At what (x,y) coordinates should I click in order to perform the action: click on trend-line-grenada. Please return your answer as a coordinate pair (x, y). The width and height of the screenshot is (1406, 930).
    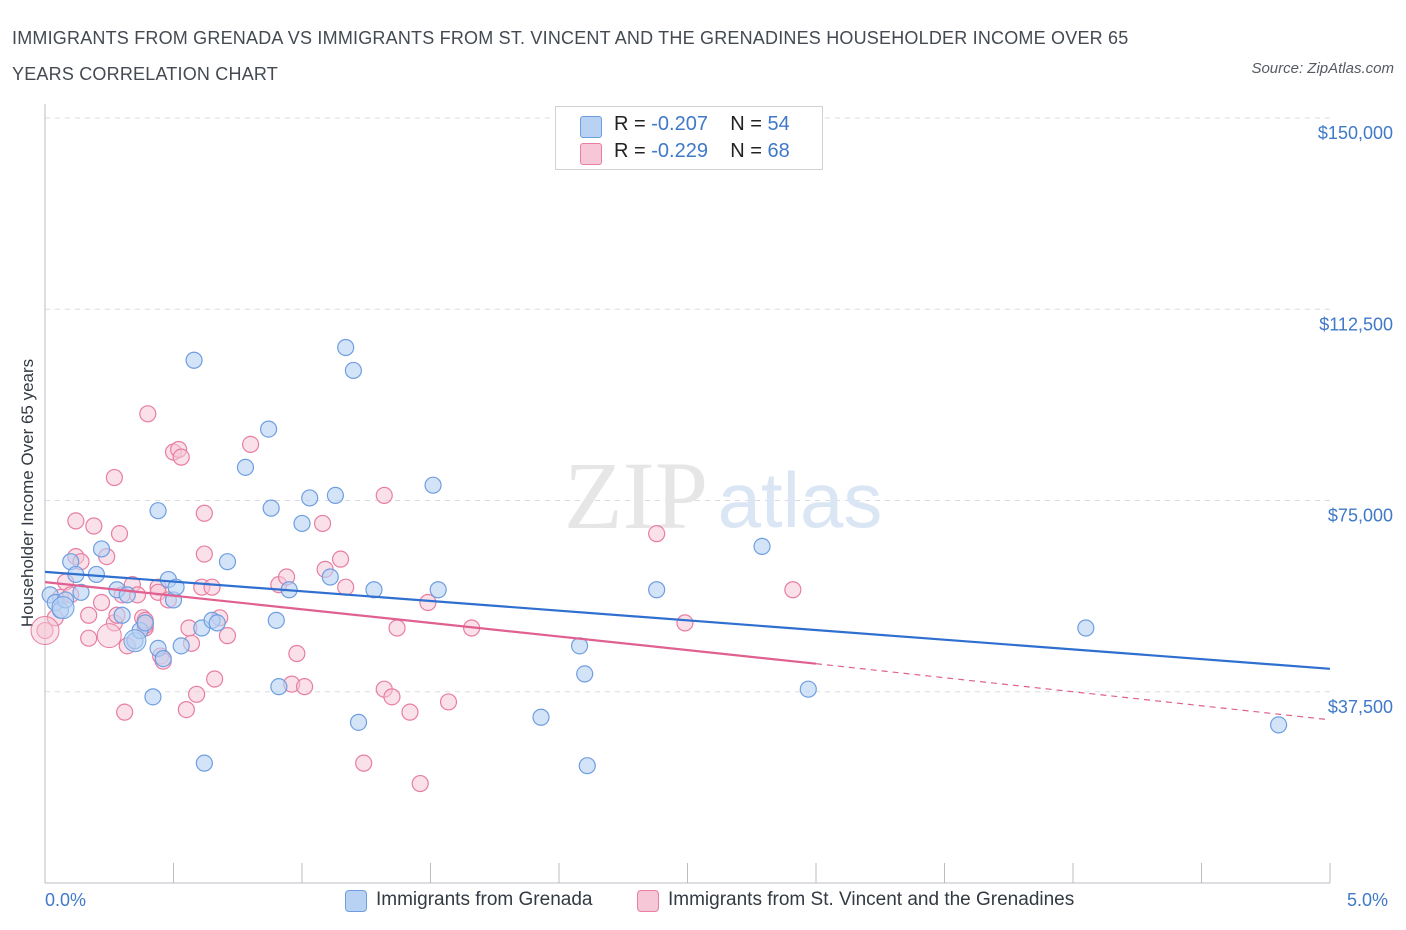
    Looking at the image, I should click on (687, 620).